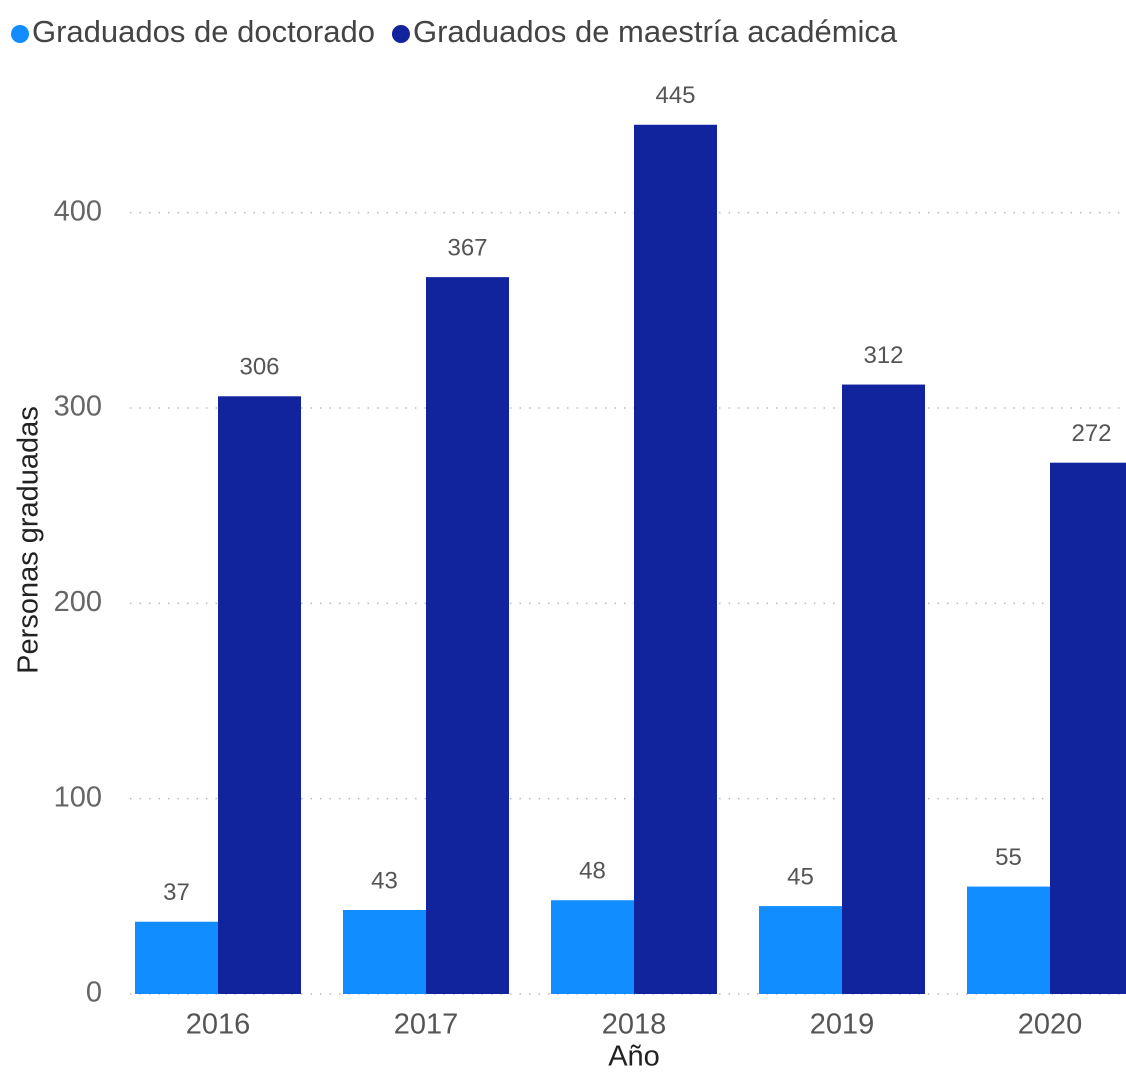 The height and width of the screenshot is (1074, 1126). What do you see at coordinates (78, 407) in the screenshot?
I see `y-tick-label: 300` at bounding box center [78, 407].